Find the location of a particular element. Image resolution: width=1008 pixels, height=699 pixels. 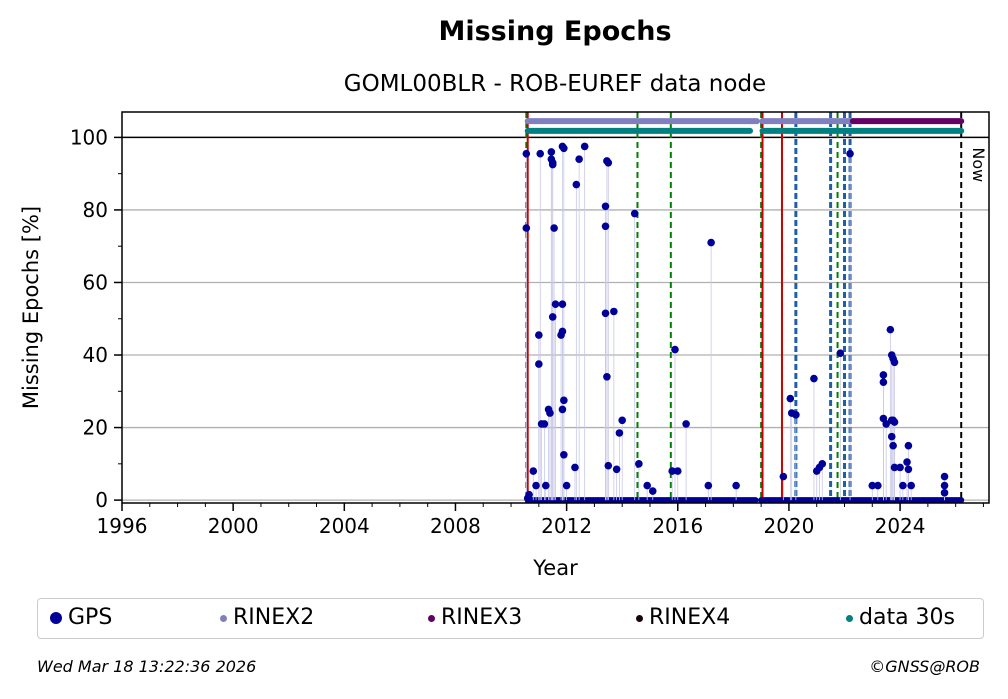

legend-label-rinex4: RINEX4 is located at coordinates (690, 617).